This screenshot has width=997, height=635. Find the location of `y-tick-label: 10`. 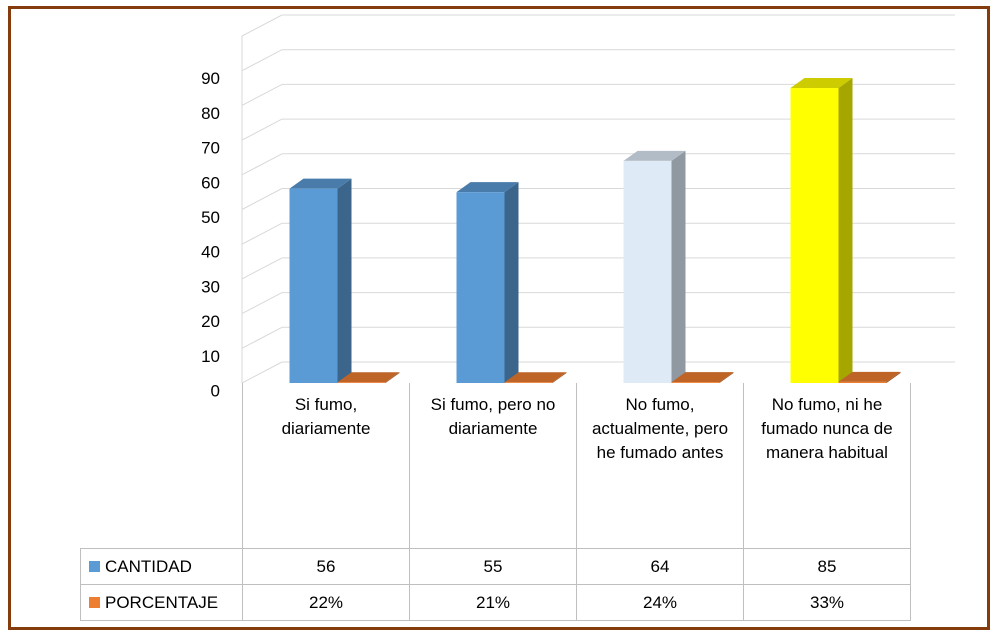

y-tick-label: 10 is located at coordinates (210, 356).